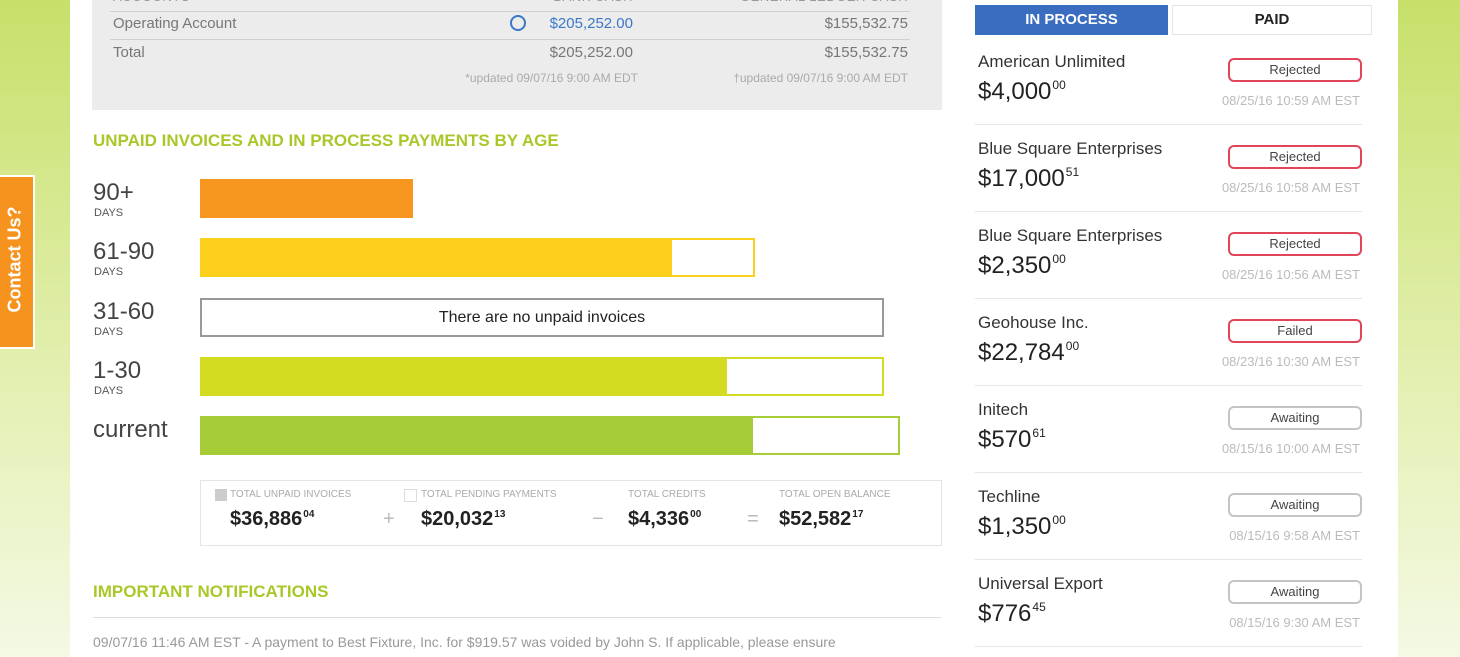 The width and height of the screenshot is (1460, 657). Describe the element at coordinates (659, 519) in the screenshot. I see `total-value-whole: $4,336` at that location.